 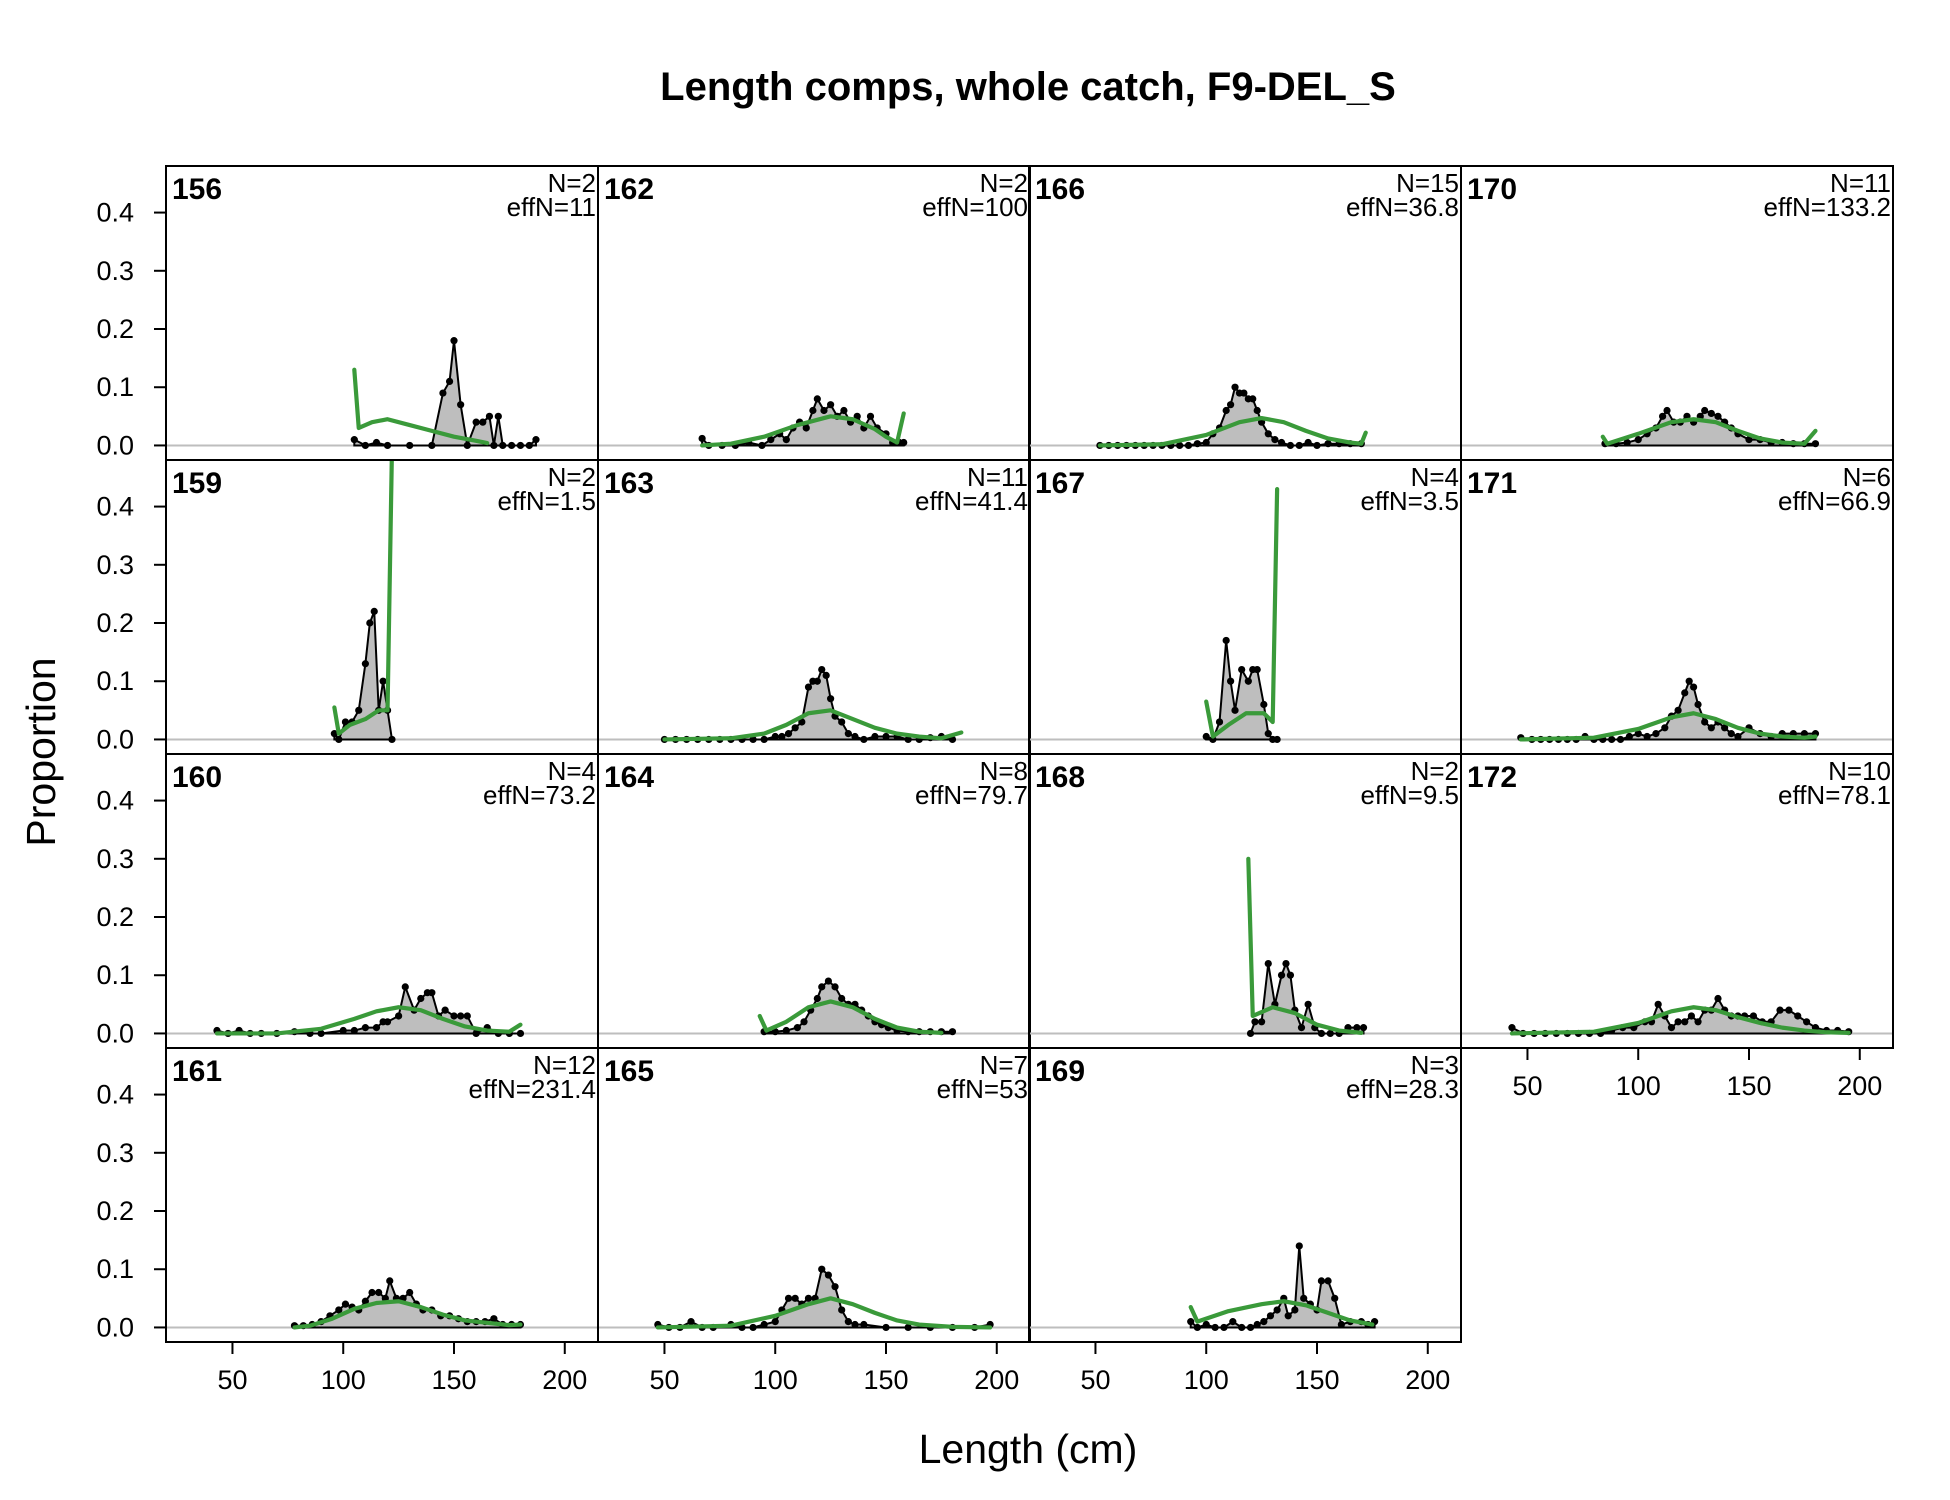 What do you see at coordinates (197, 777) in the screenshot?
I see `panel-label: 160` at bounding box center [197, 777].